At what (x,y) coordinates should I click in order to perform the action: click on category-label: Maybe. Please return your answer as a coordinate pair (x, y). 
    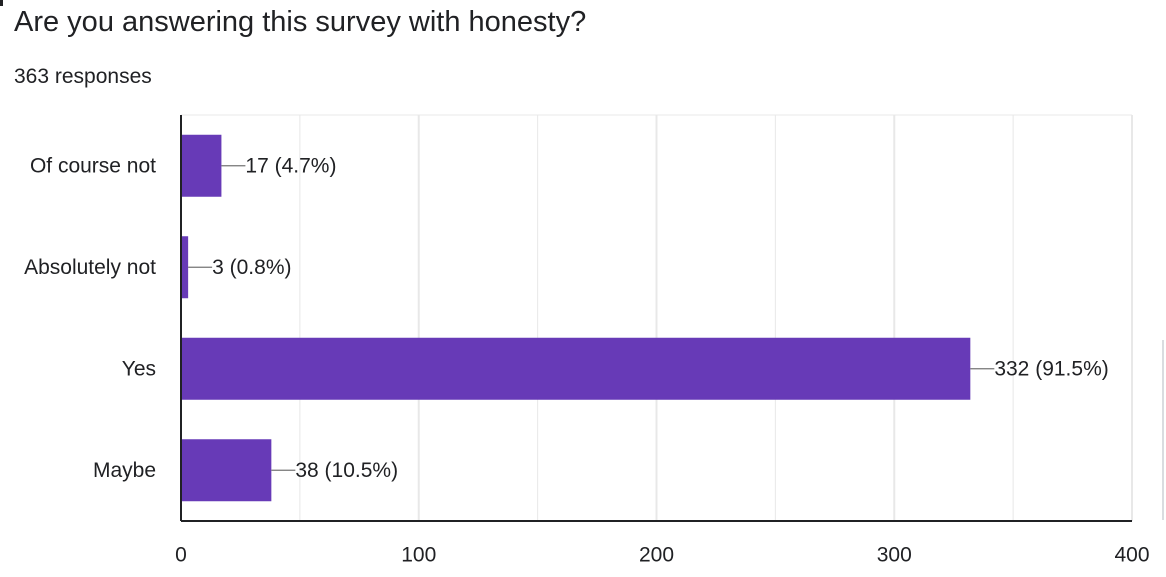
    Looking at the image, I should click on (124, 470).